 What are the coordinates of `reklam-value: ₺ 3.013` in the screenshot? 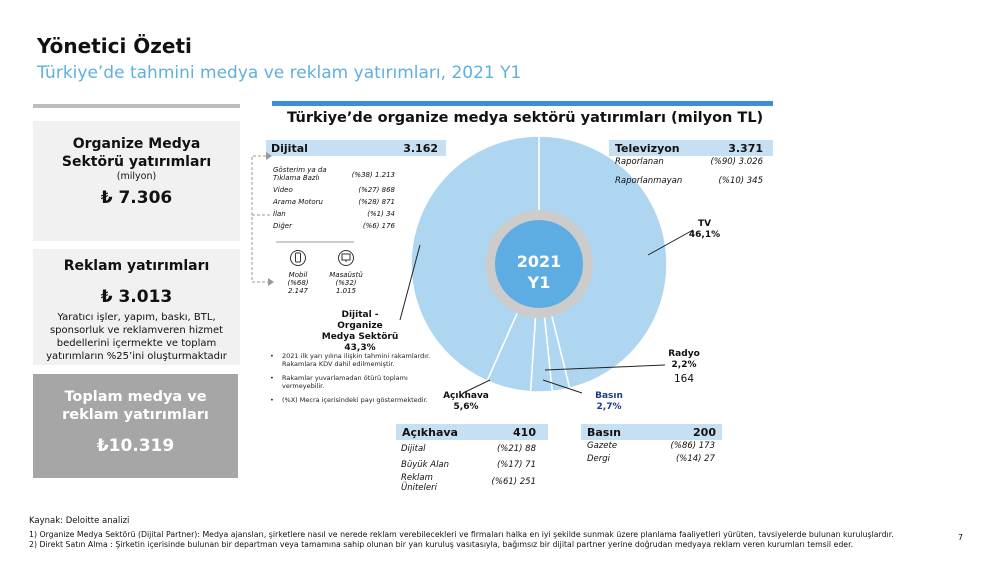 It's located at (136, 297).